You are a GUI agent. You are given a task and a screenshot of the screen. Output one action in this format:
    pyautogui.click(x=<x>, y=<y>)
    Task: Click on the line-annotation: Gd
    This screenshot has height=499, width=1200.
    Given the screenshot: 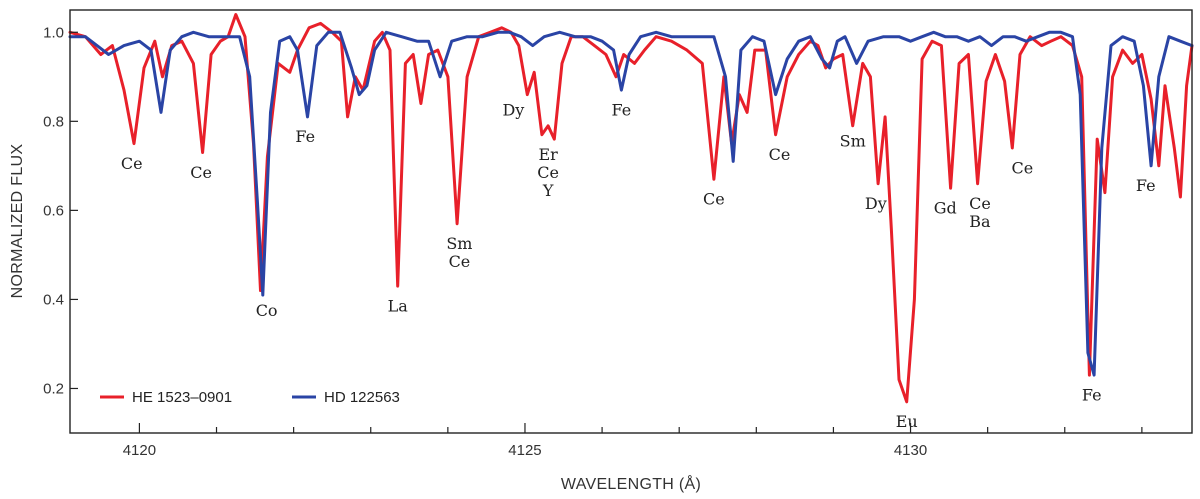 What is the action you would take?
    pyautogui.click(x=945, y=207)
    